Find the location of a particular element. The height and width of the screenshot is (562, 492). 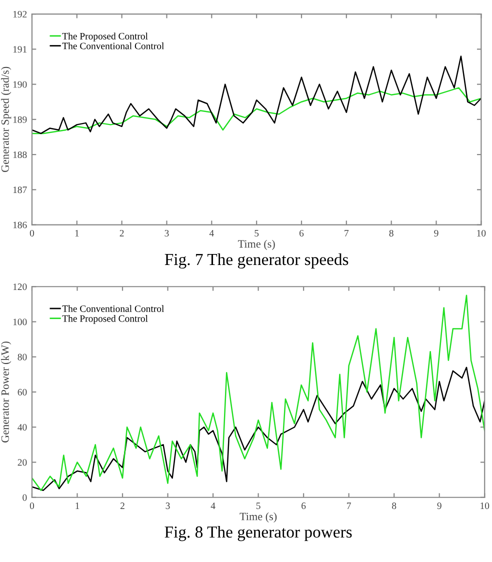

y-axis-title: Generator Power (kW) is located at coordinates (6, 392).